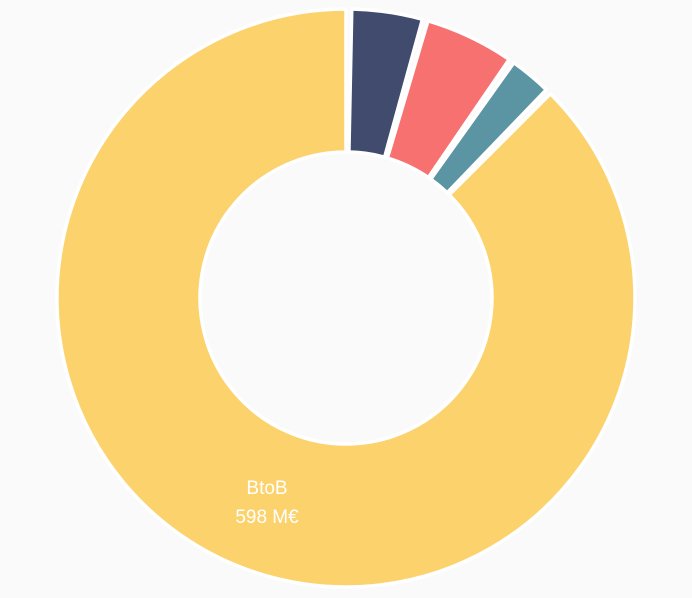 The width and height of the screenshot is (692, 598). What do you see at coordinates (267, 503) in the screenshot?
I see `donut-labels: BtoB 598 M€` at bounding box center [267, 503].